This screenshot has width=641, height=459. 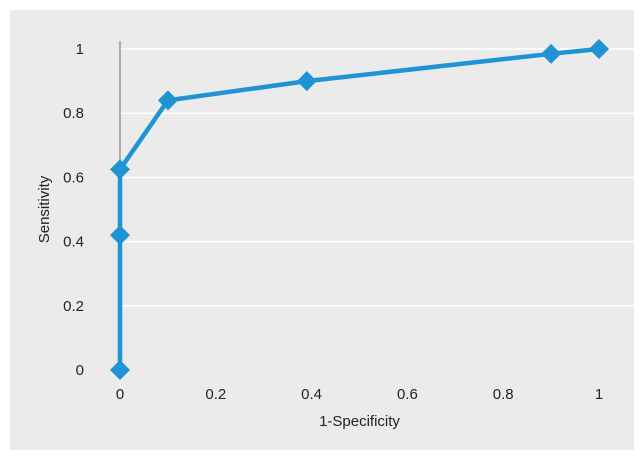 What do you see at coordinates (120, 394) in the screenshot?
I see `x-tick-label: 0` at bounding box center [120, 394].